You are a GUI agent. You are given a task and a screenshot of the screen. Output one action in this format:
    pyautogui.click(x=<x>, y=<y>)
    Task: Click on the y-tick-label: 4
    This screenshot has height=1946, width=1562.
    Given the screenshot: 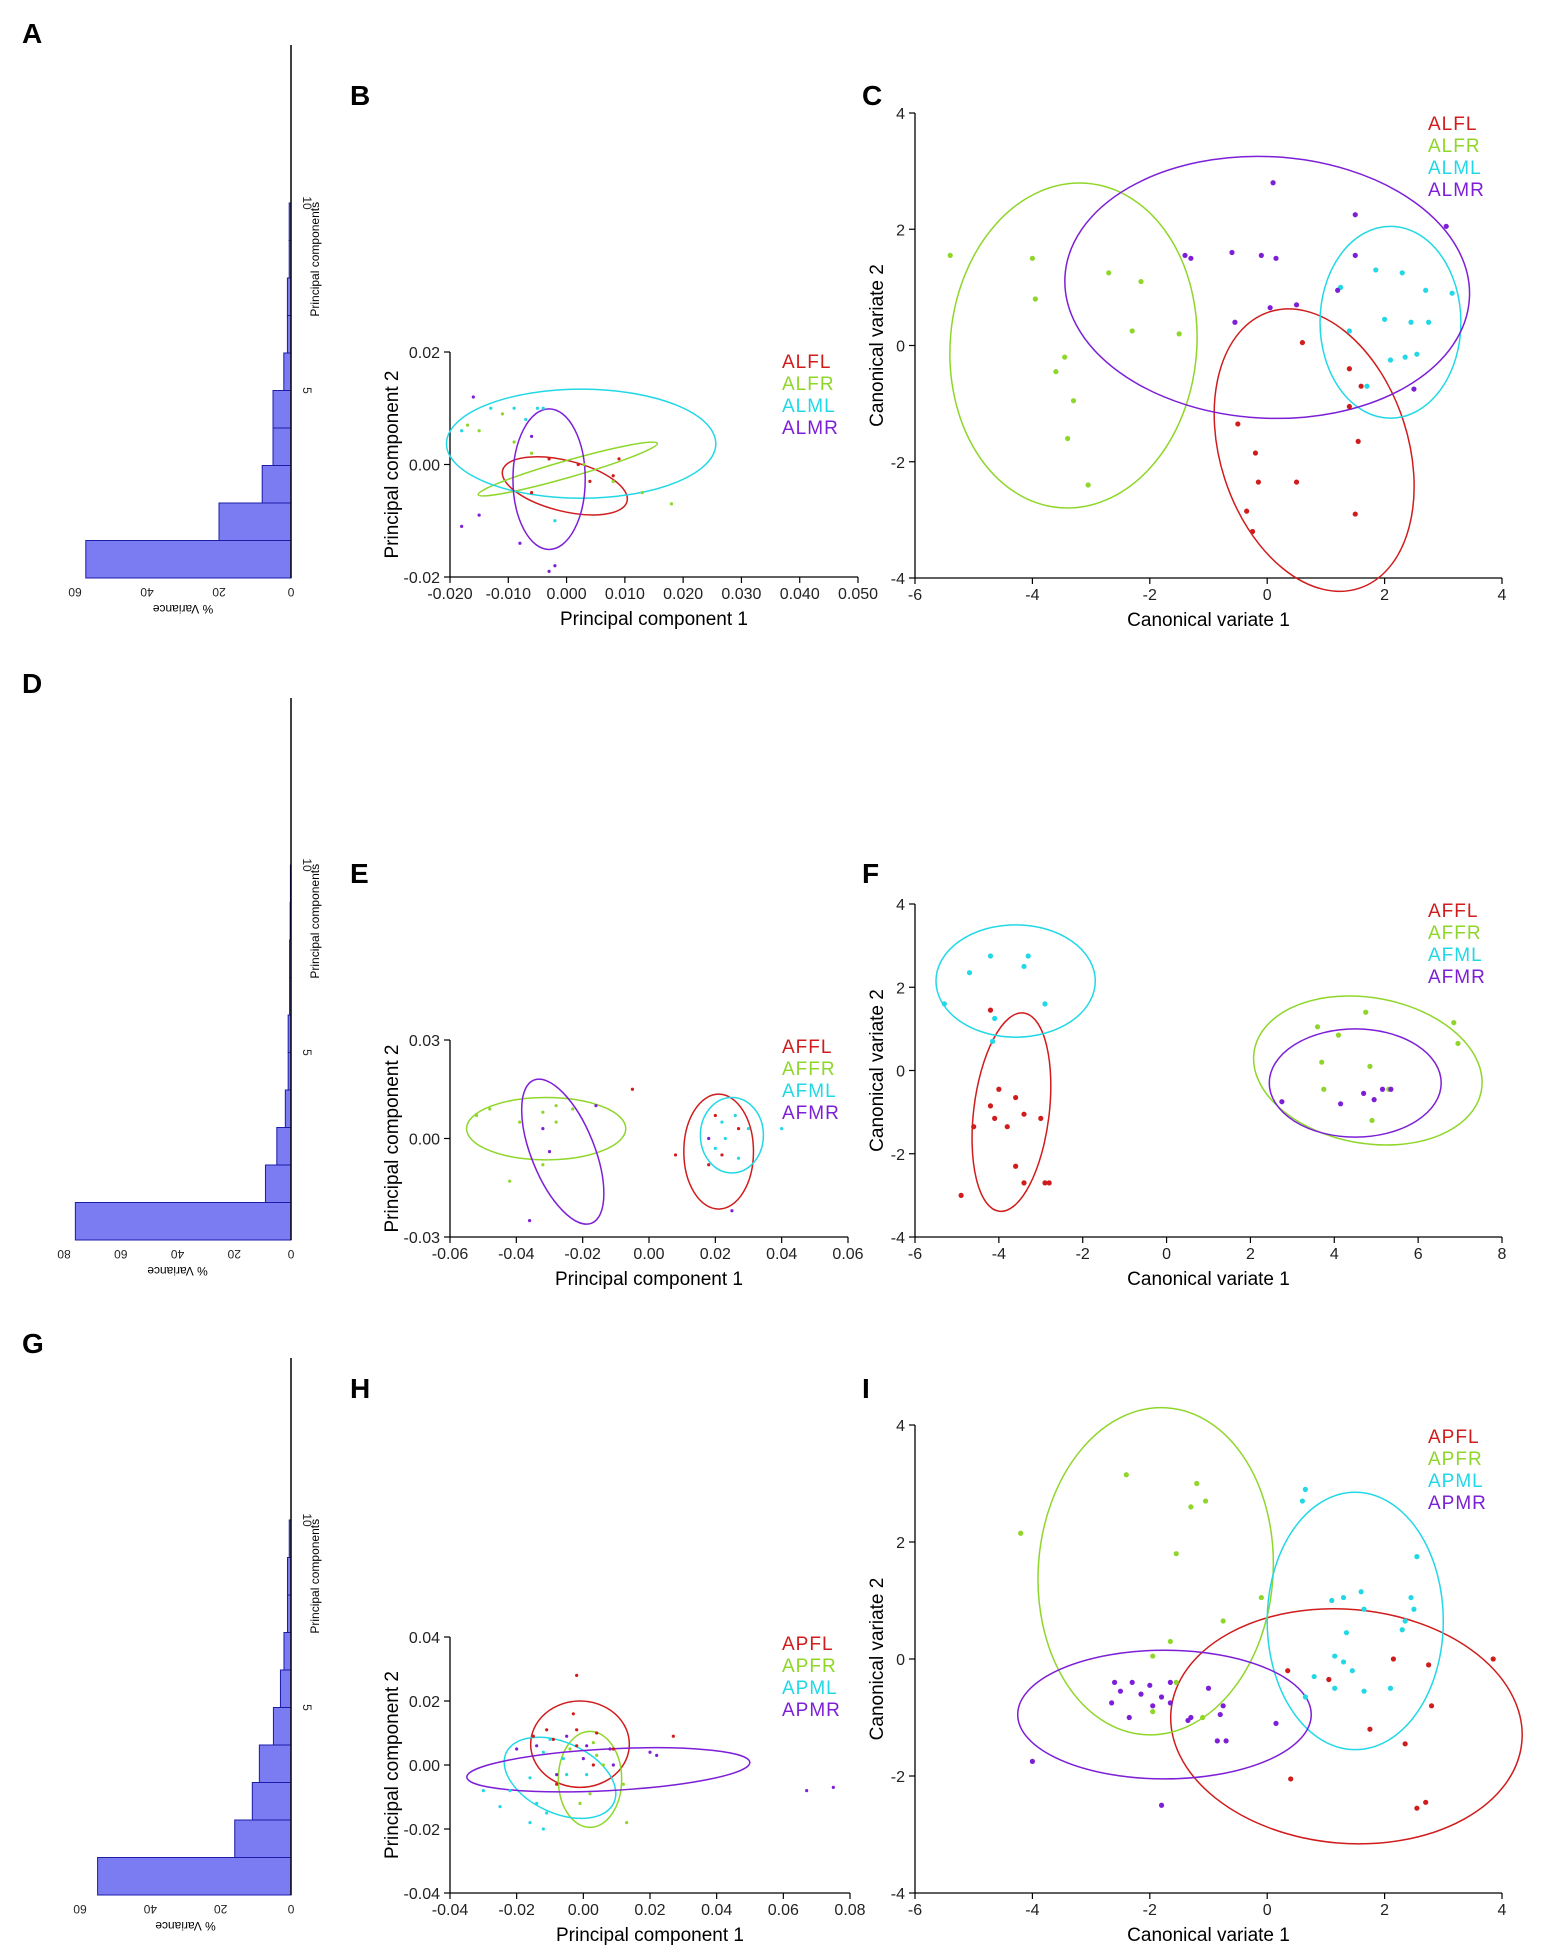 What is the action you would take?
    pyautogui.click(x=900, y=905)
    